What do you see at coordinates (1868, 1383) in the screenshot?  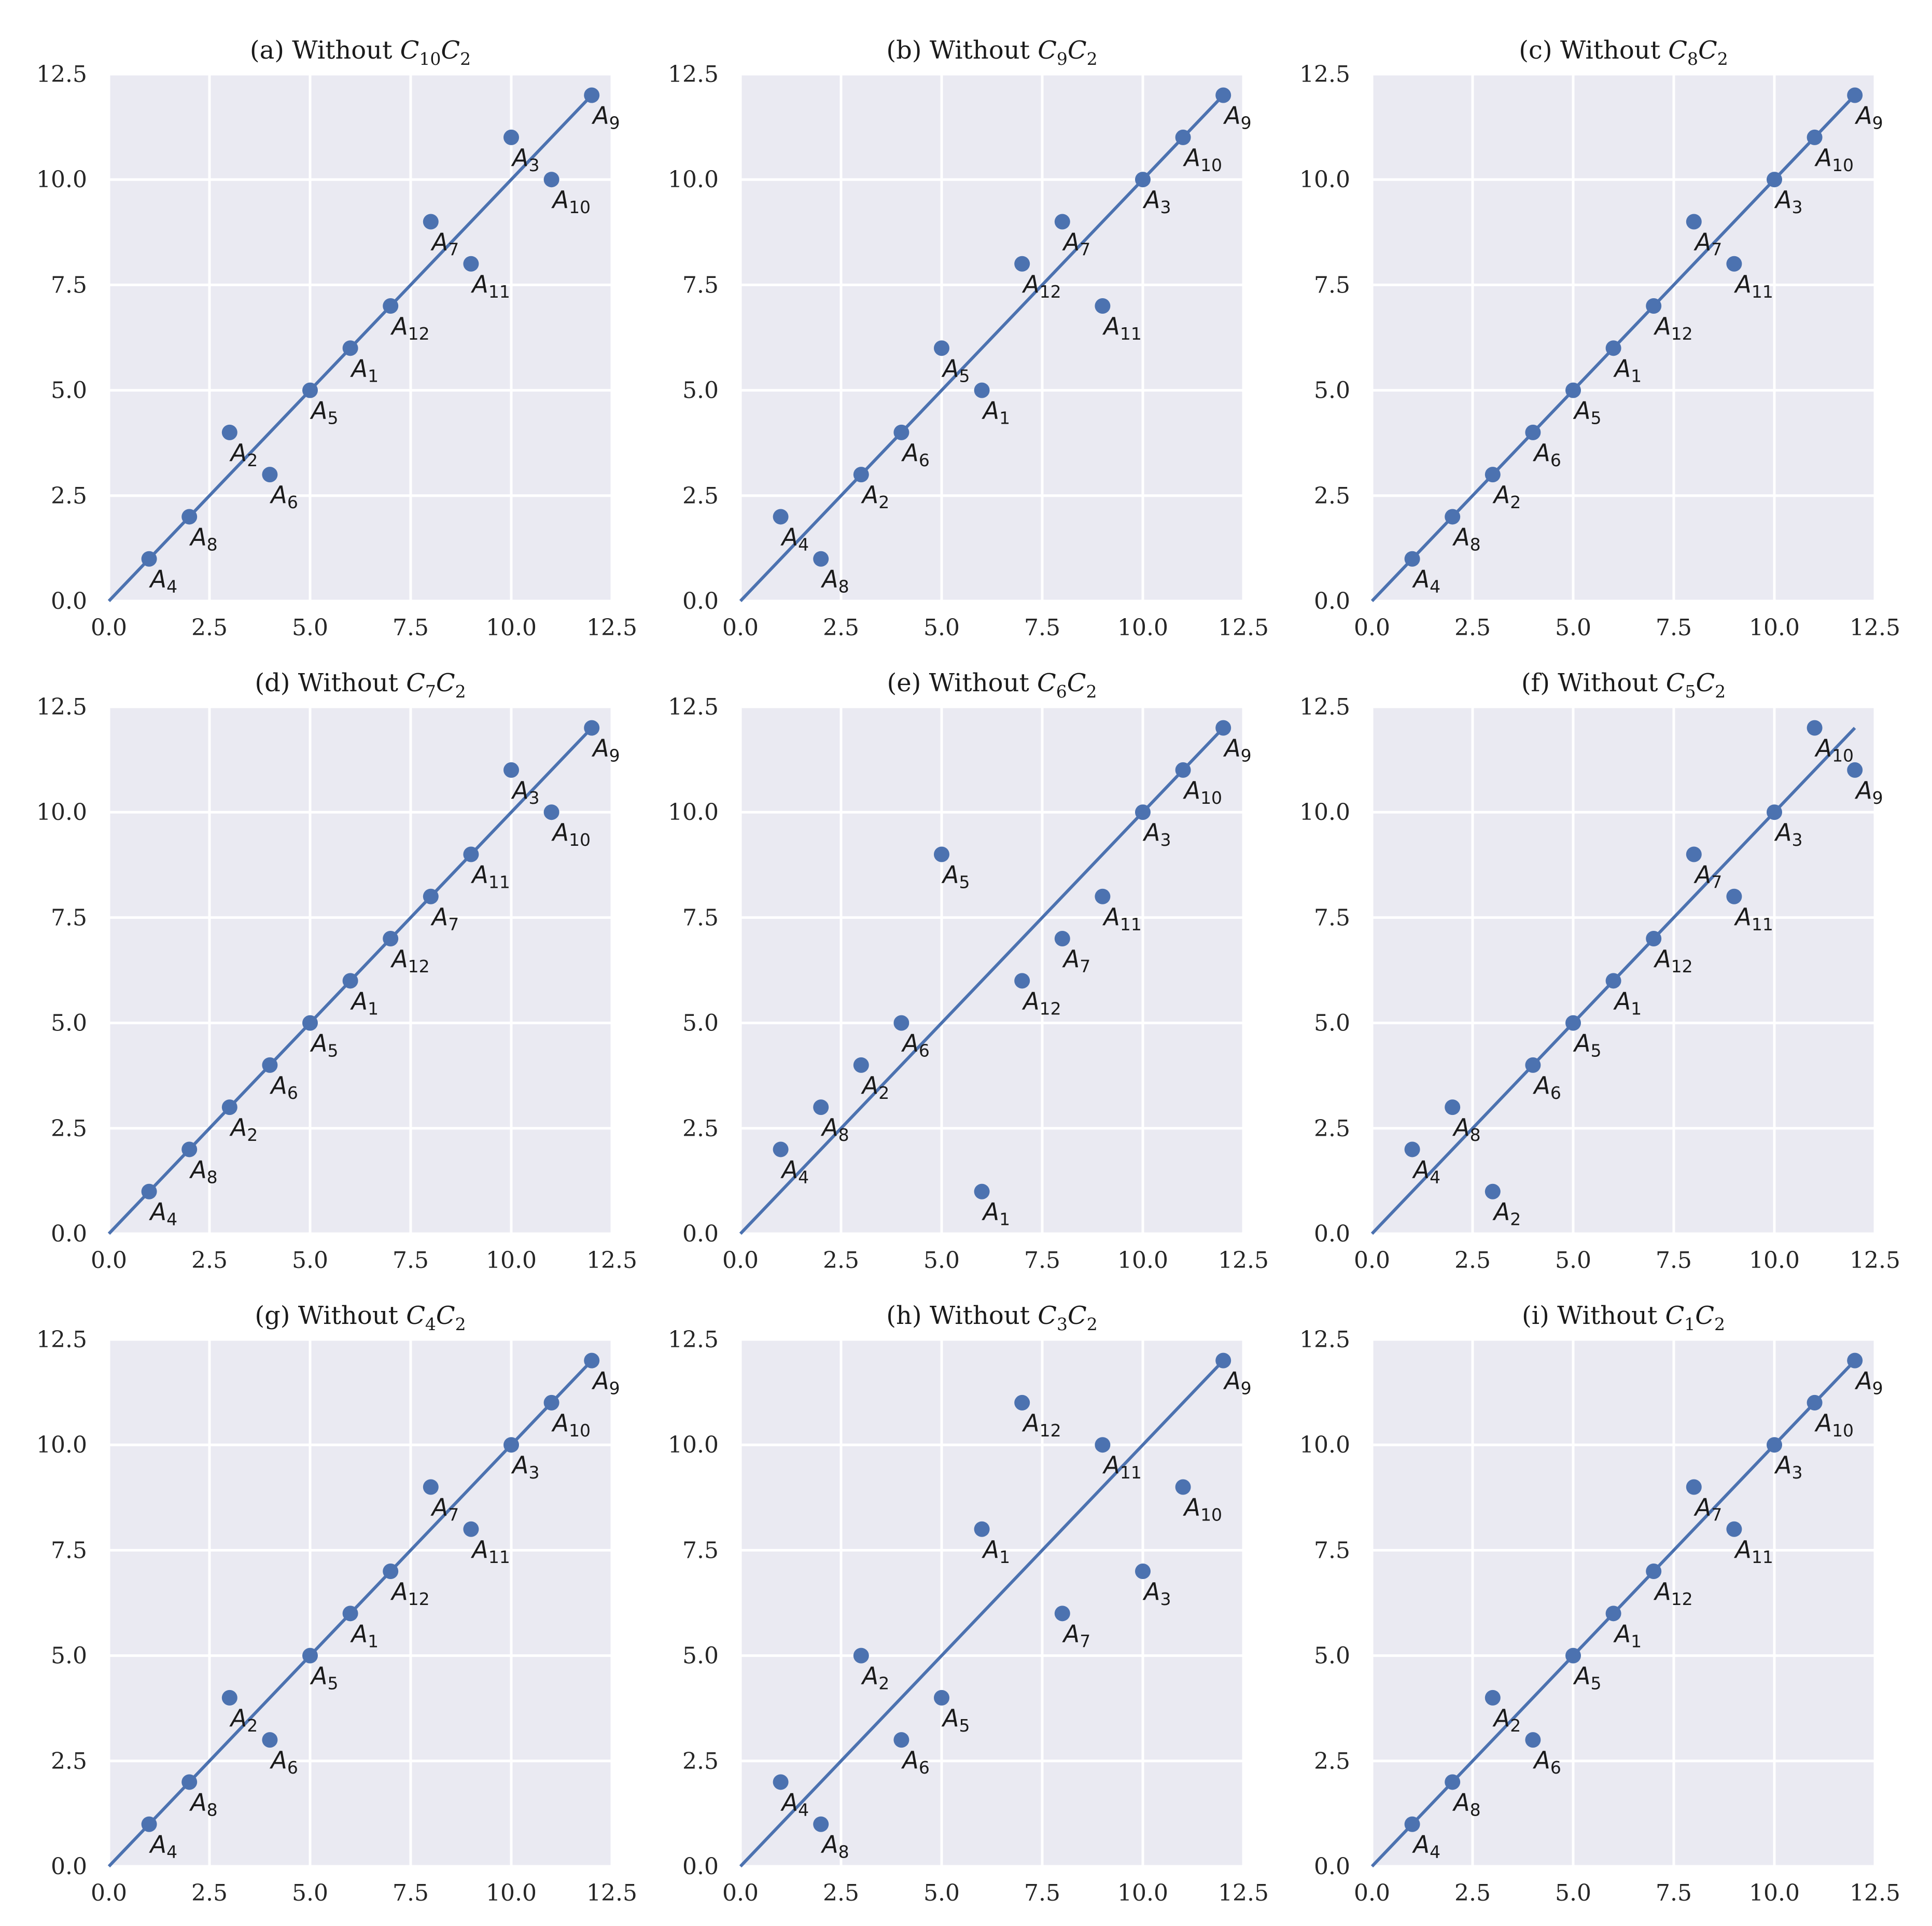 I see `point-label: A9` at bounding box center [1868, 1383].